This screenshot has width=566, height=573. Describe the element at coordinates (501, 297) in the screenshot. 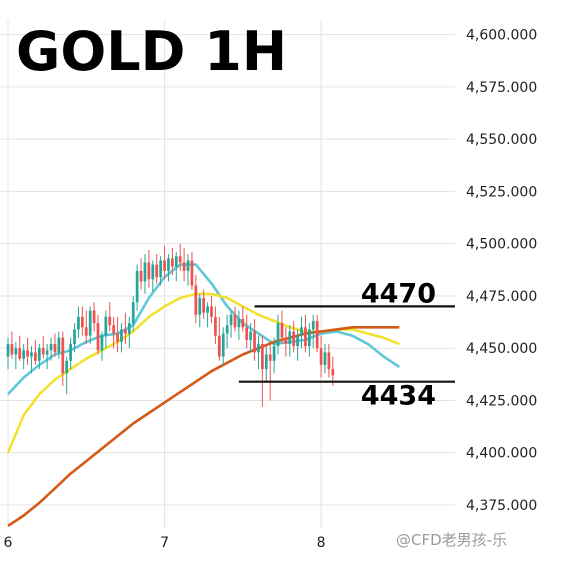

I see `y-tick-label: 4,475.000` at that location.